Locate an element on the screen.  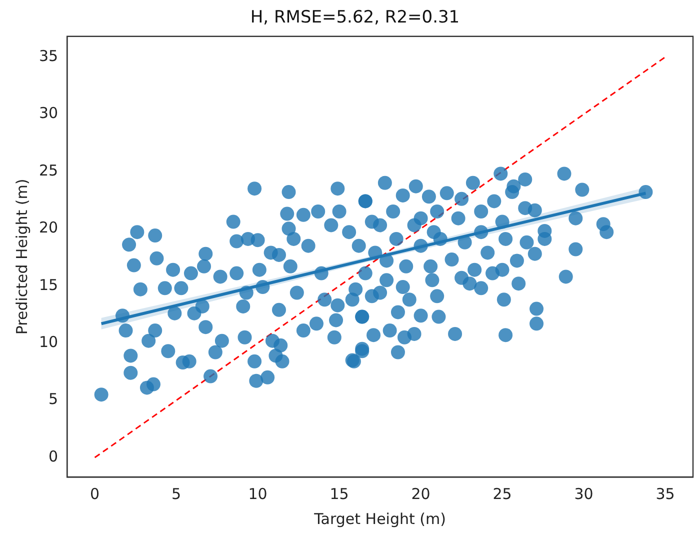
x-axis-title: Target Height (m) is located at coordinates (379, 519).